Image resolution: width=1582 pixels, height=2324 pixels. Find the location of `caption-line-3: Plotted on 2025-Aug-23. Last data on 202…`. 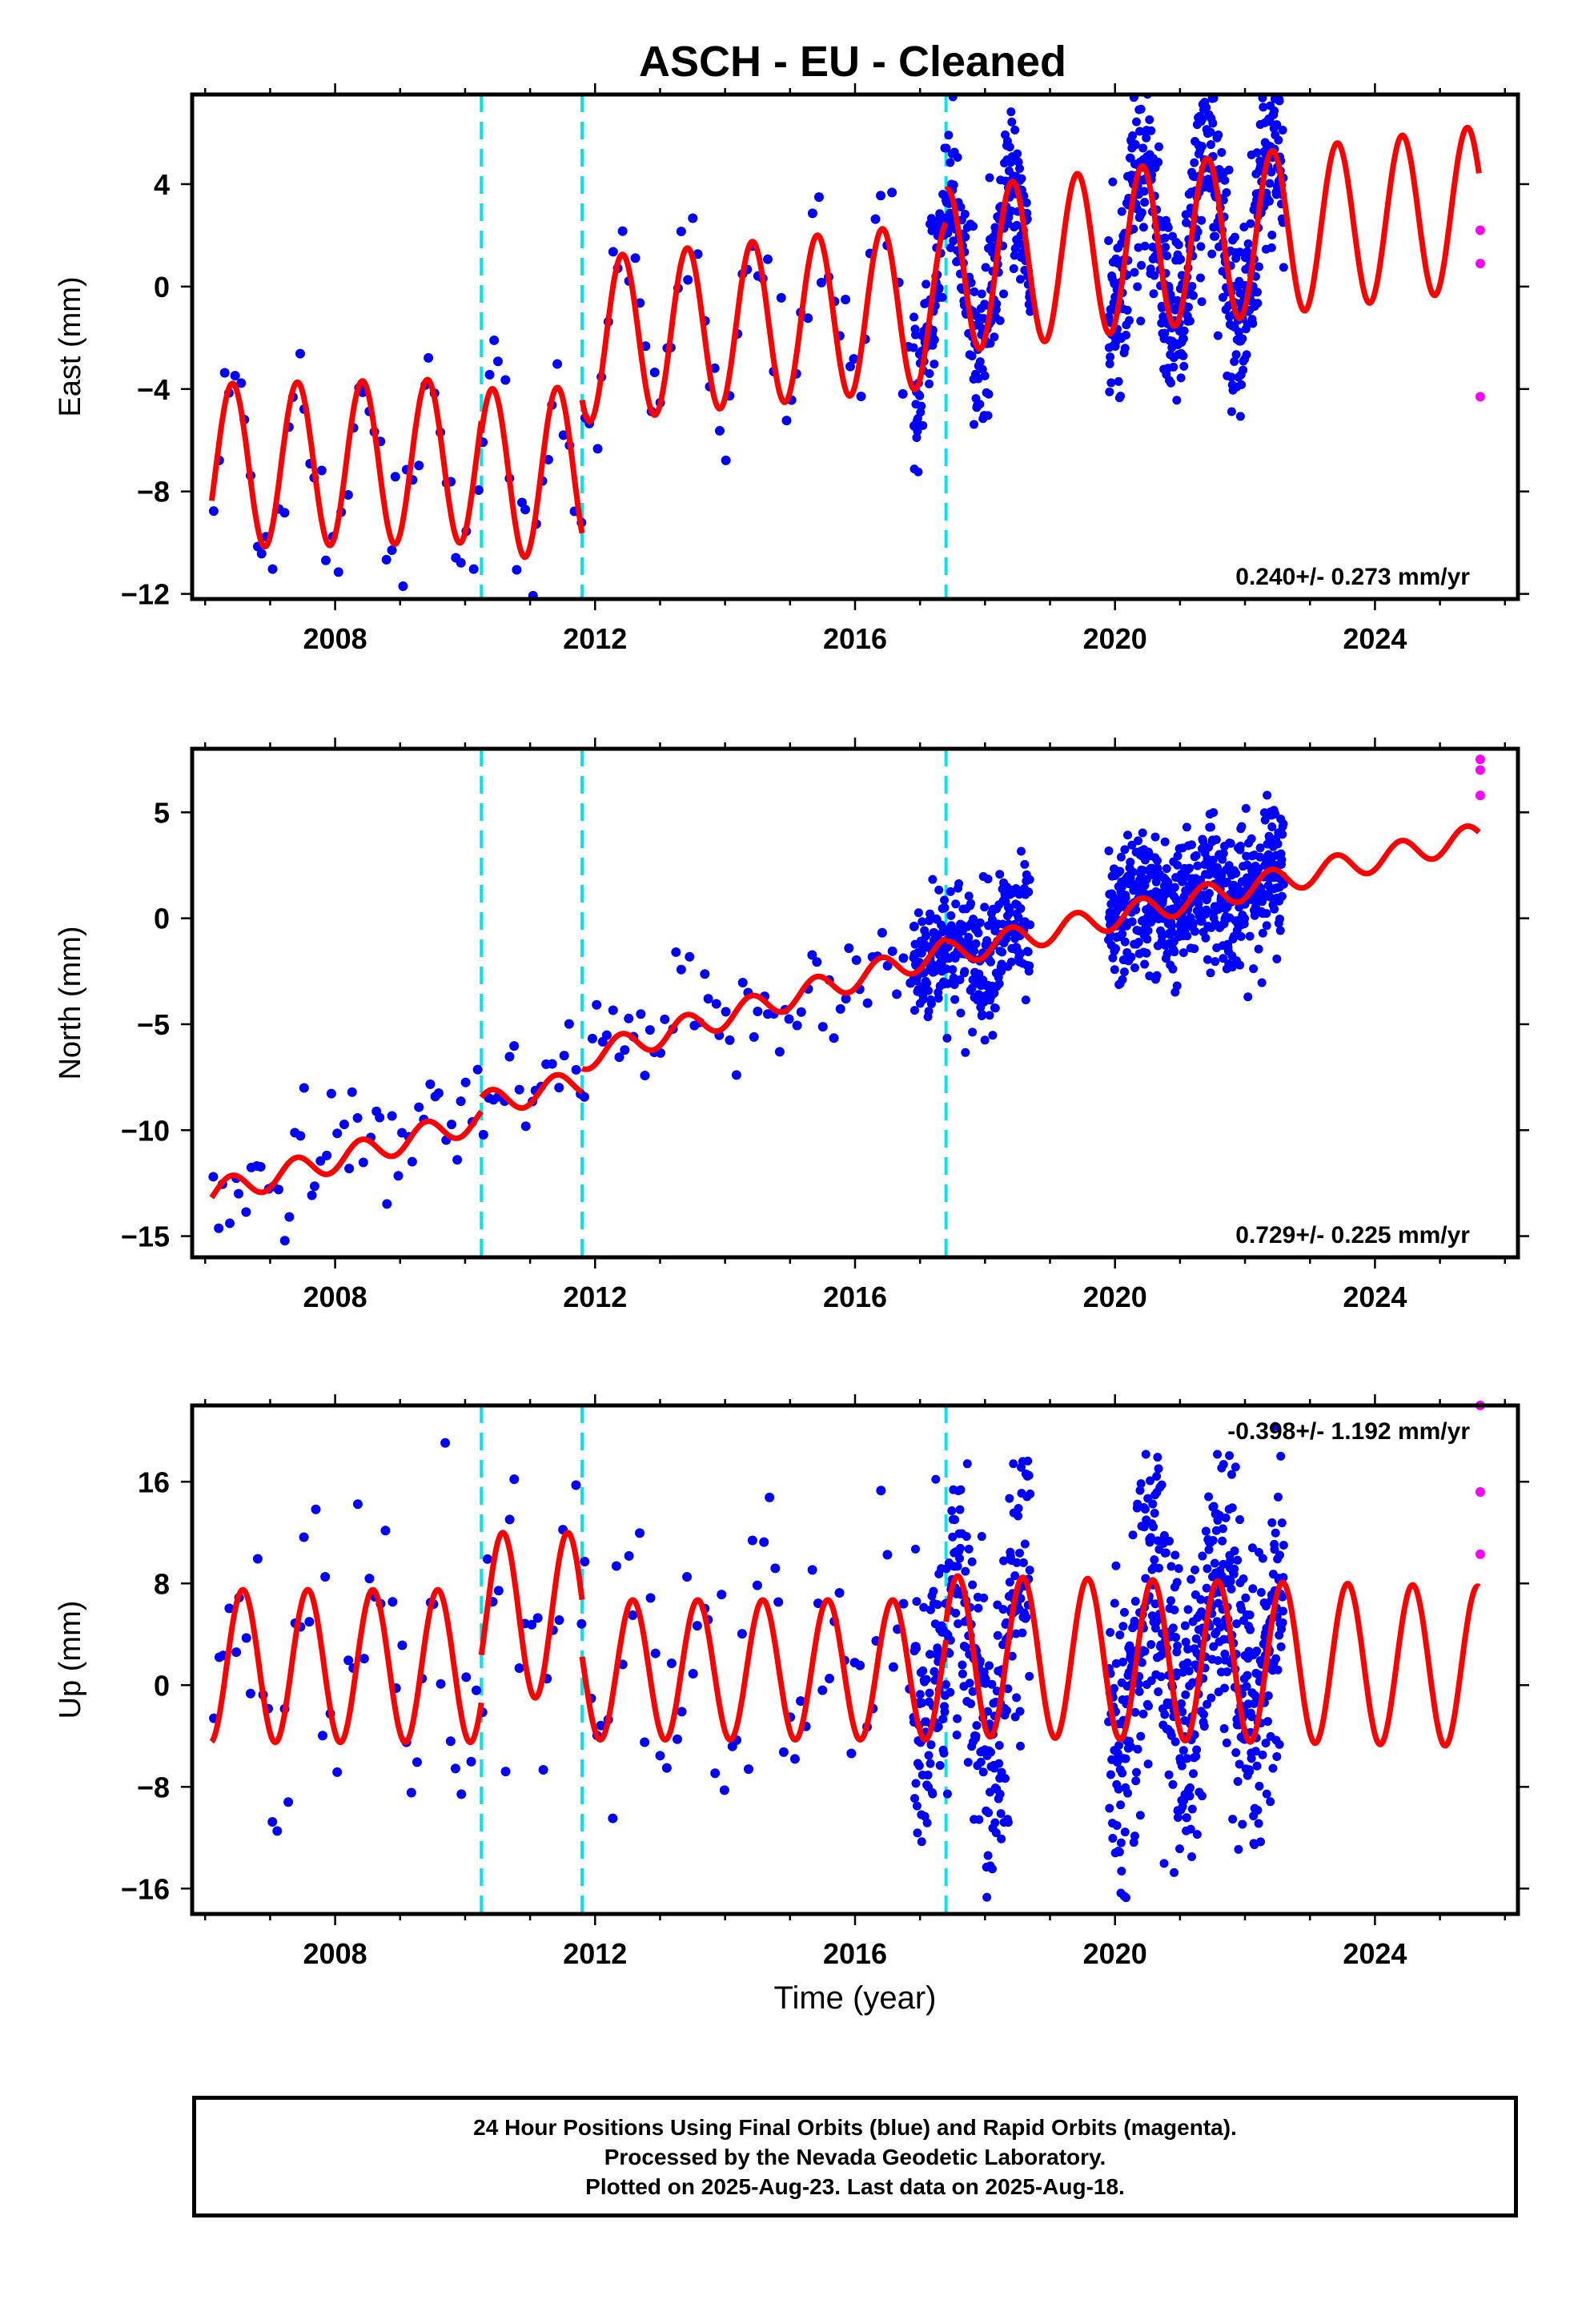

caption-line-3: Plotted on 2025-Aug-23. Last data on 202… is located at coordinates (855, 2186).